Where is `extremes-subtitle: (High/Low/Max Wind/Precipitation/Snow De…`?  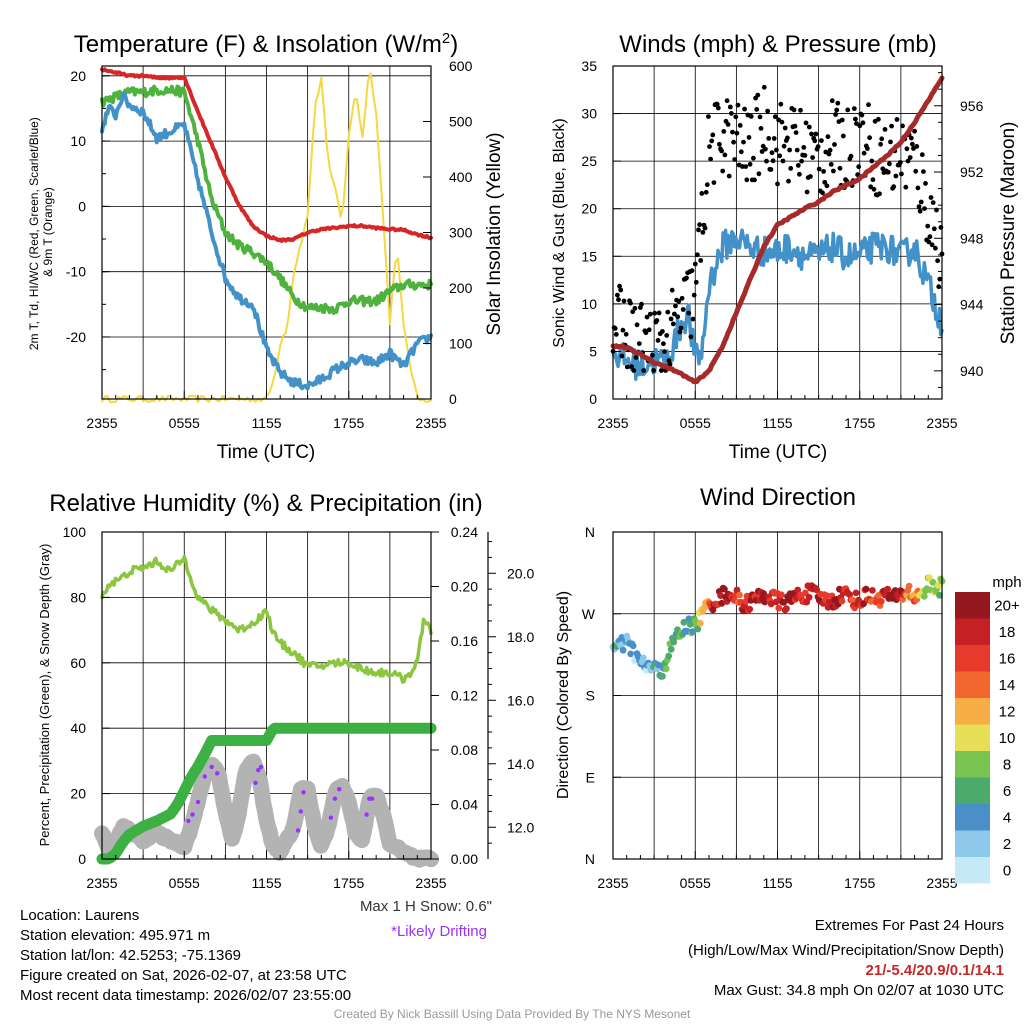
extremes-subtitle: (High/Low/Max Wind/Precipitation/Snow De… is located at coordinates (846, 950).